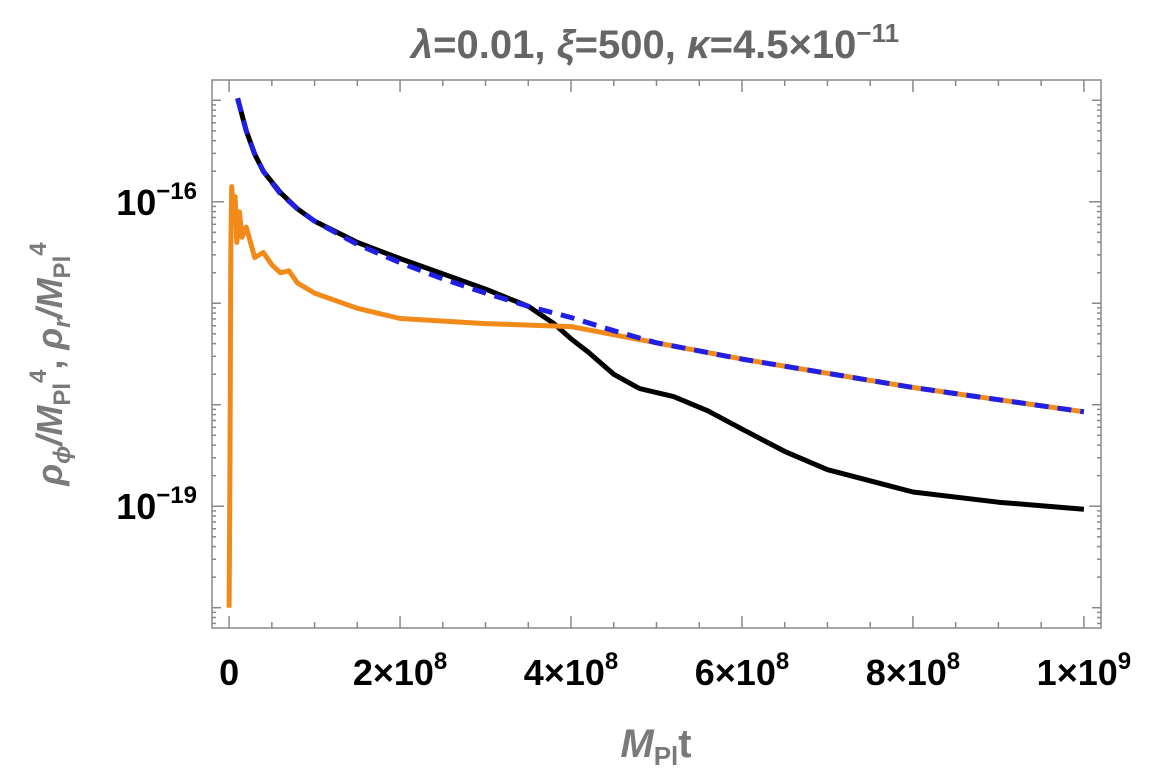  I want to click on x-tick-label-base: 1×10, so click(1077, 672).